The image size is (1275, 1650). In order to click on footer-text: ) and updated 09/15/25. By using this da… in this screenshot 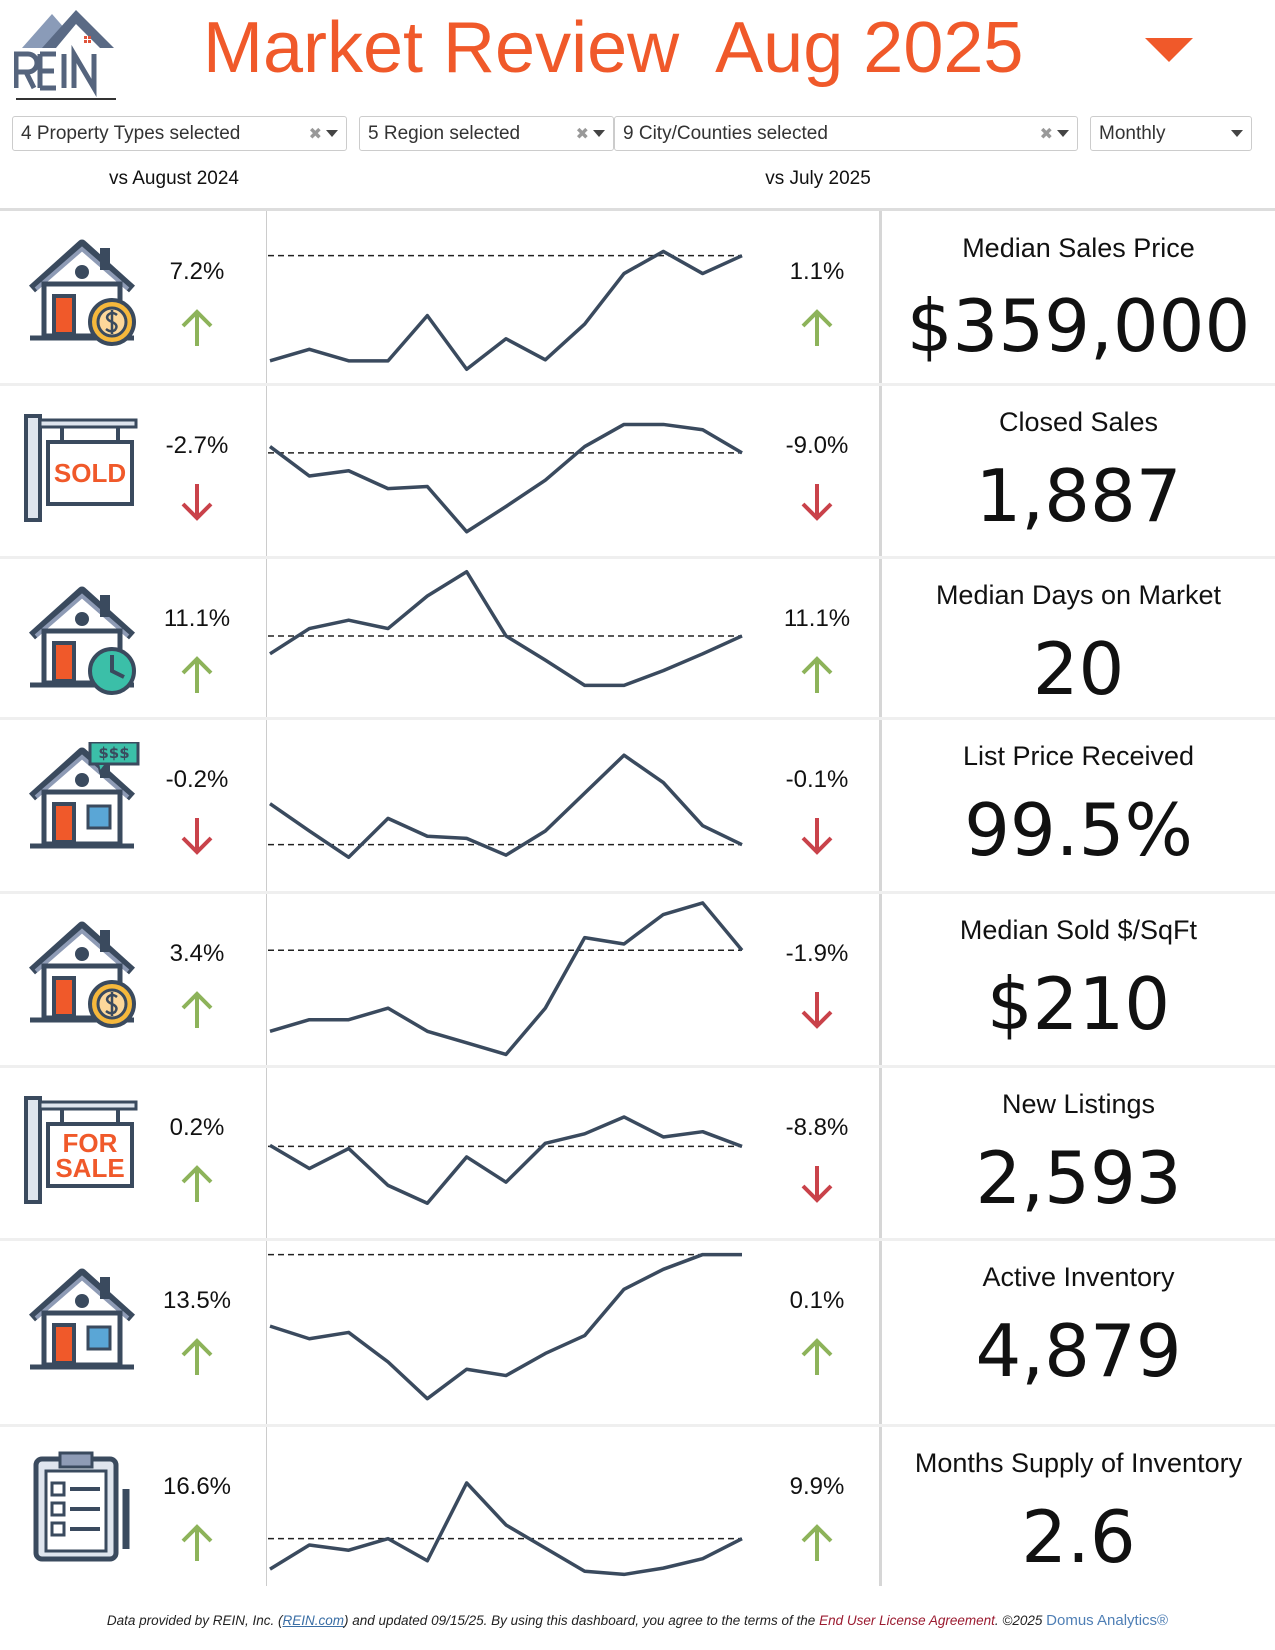, I will do `click(582, 1620)`.